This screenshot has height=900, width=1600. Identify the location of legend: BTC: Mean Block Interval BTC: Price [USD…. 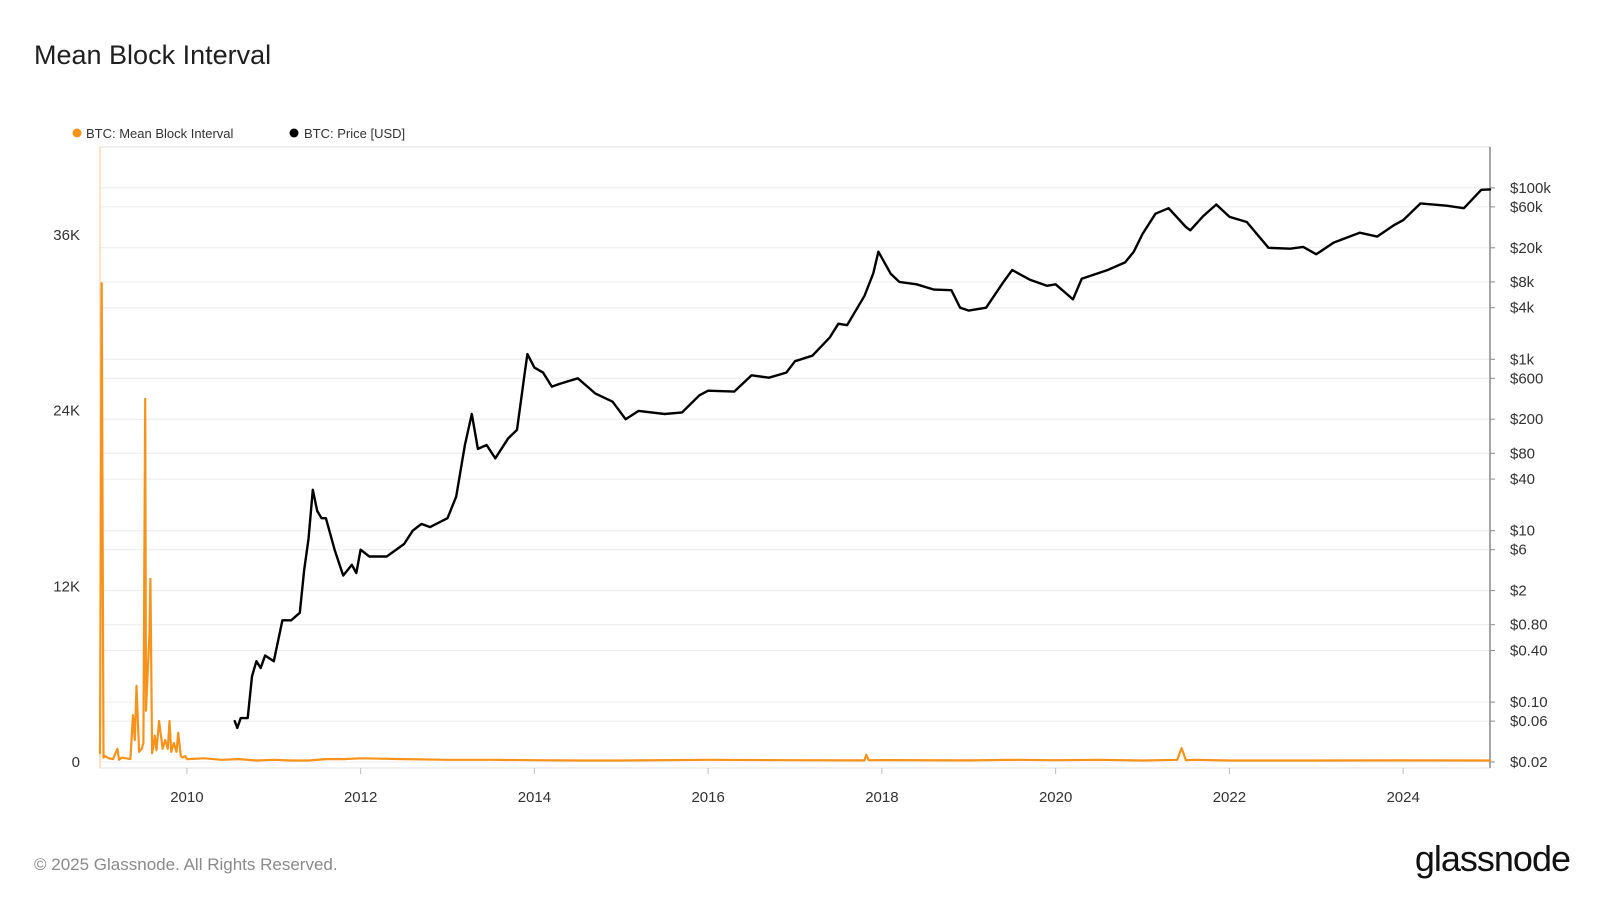
(238, 133).